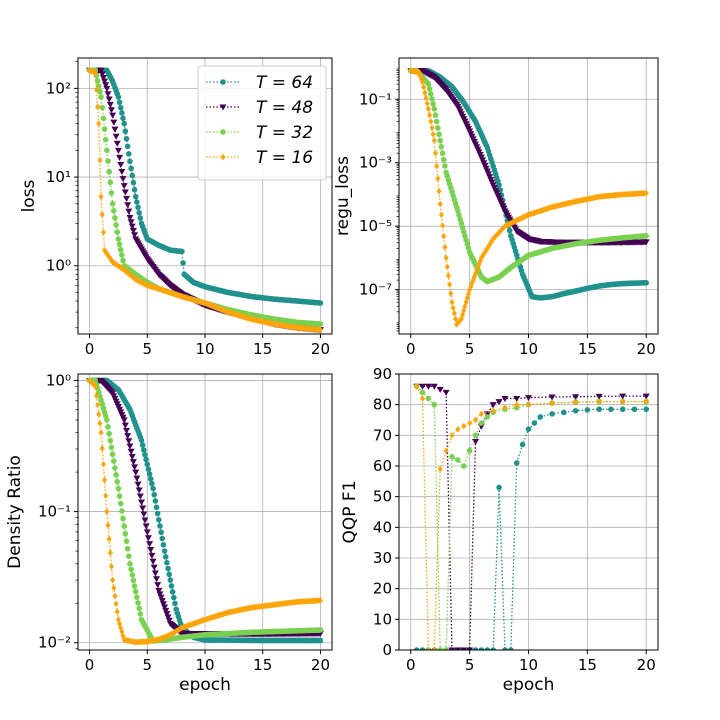 The image size is (720, 720). Describe the element at coordinates (205, 186) in the screenshot. I see `series-T = 64` at that location.